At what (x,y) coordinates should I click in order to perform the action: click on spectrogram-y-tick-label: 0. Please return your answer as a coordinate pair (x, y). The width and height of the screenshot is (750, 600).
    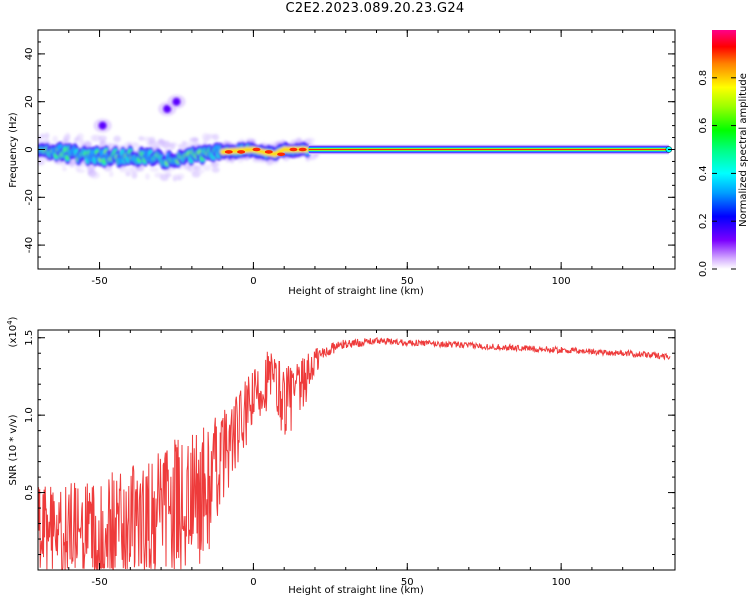
    Looking at the image, I should click on (29, 149).